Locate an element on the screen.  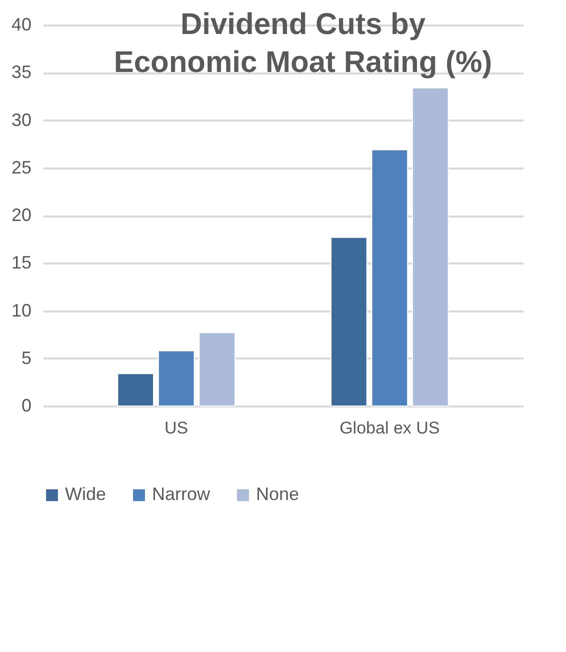
y-tick-label: 35 is located at coordinates (21, 72).